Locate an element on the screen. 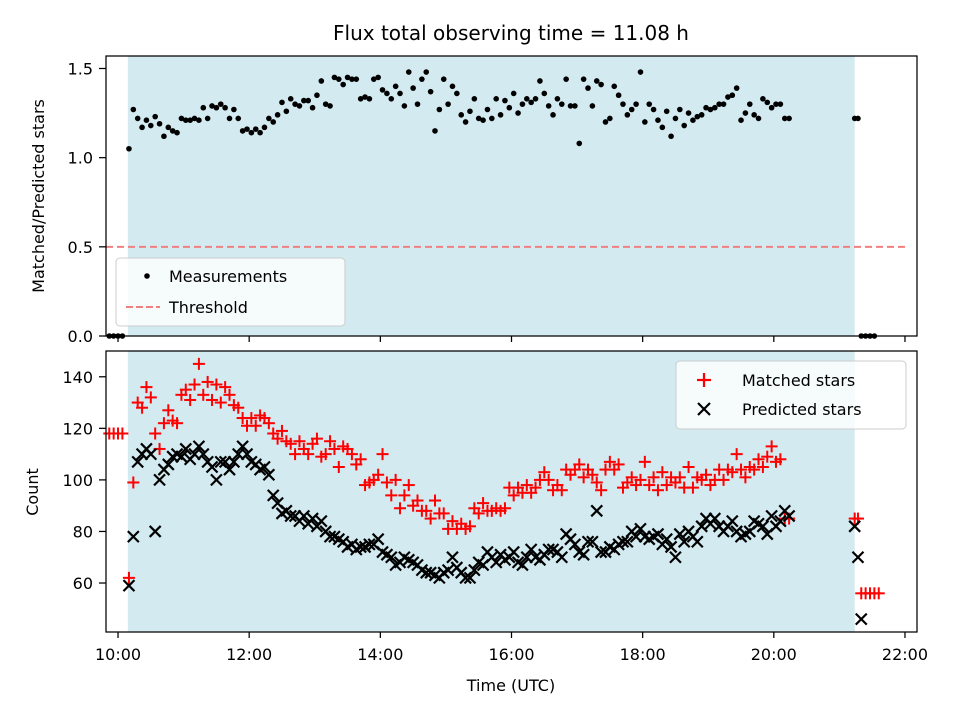 The height and width of the screenshot is (720, 960). x-tick-label: 20:00 is located at coordinates (774, 654).